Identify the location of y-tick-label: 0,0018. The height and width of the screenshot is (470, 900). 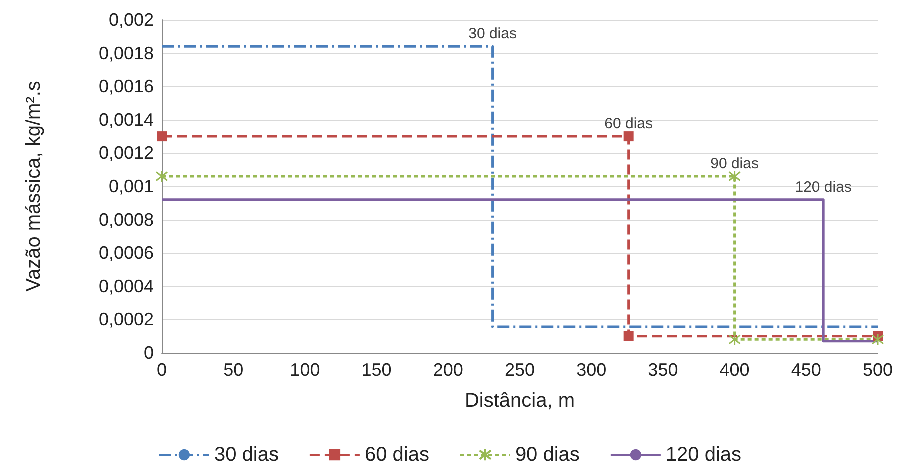
(126, 53).